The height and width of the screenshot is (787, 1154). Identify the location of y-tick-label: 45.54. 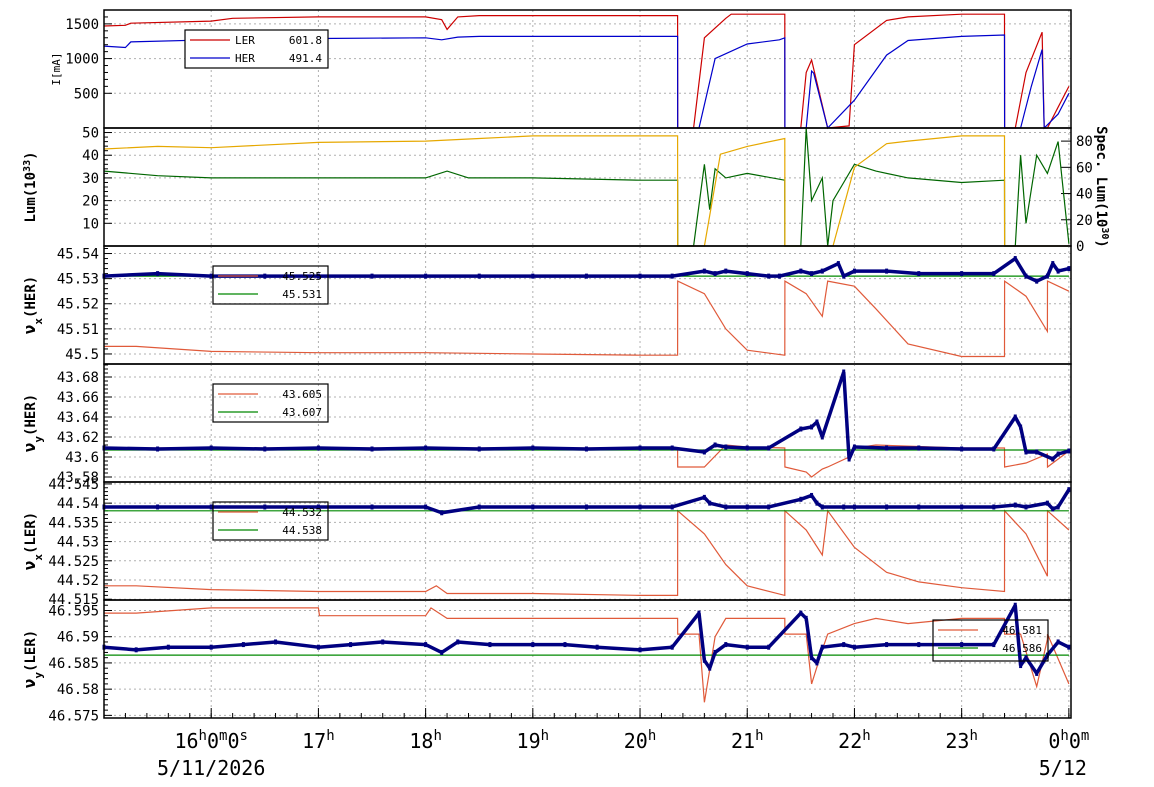
(78, 255).